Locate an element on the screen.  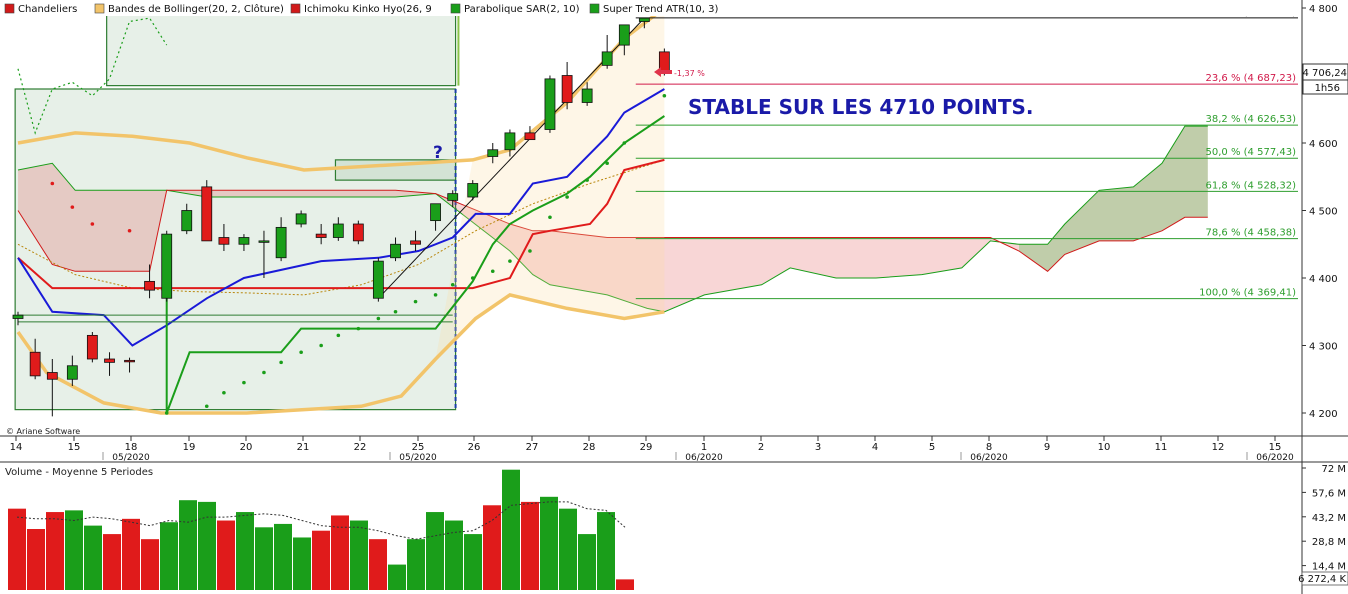
time-tick-label: 28 is located at coordinates (589, 447).